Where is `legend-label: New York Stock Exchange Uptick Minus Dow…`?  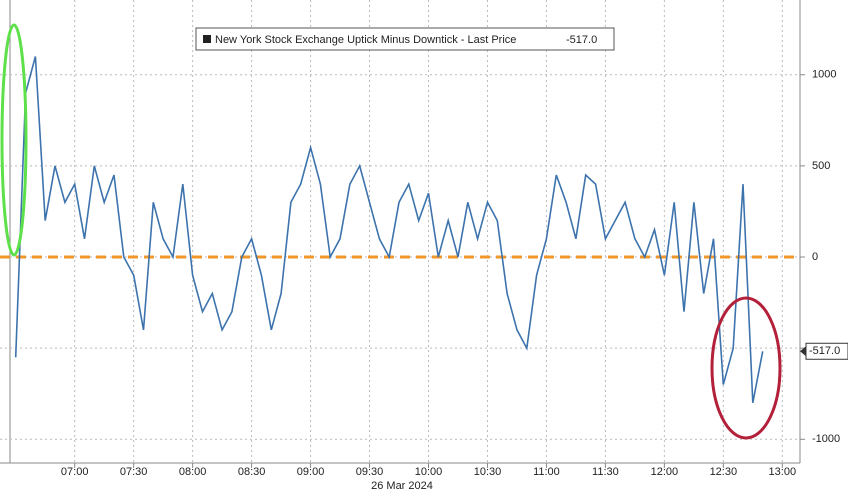 legend-label: New York Stock Exchange Uptick Minus Dow… is located at coordinates (365, 40).